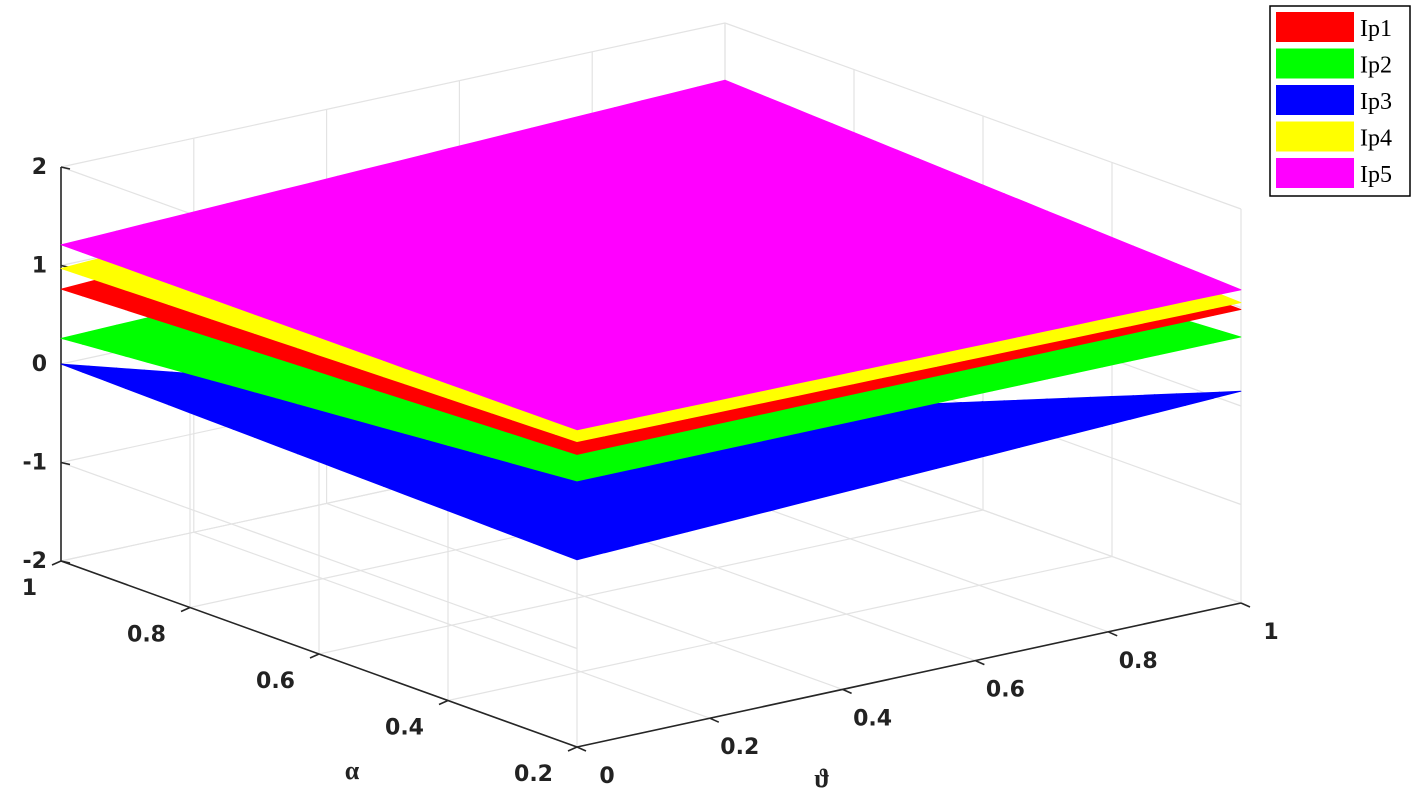 Image resolution: width=1418 pixels, height=799 pixels. I want to click on z-tick-label: 0, so click(39, 364).